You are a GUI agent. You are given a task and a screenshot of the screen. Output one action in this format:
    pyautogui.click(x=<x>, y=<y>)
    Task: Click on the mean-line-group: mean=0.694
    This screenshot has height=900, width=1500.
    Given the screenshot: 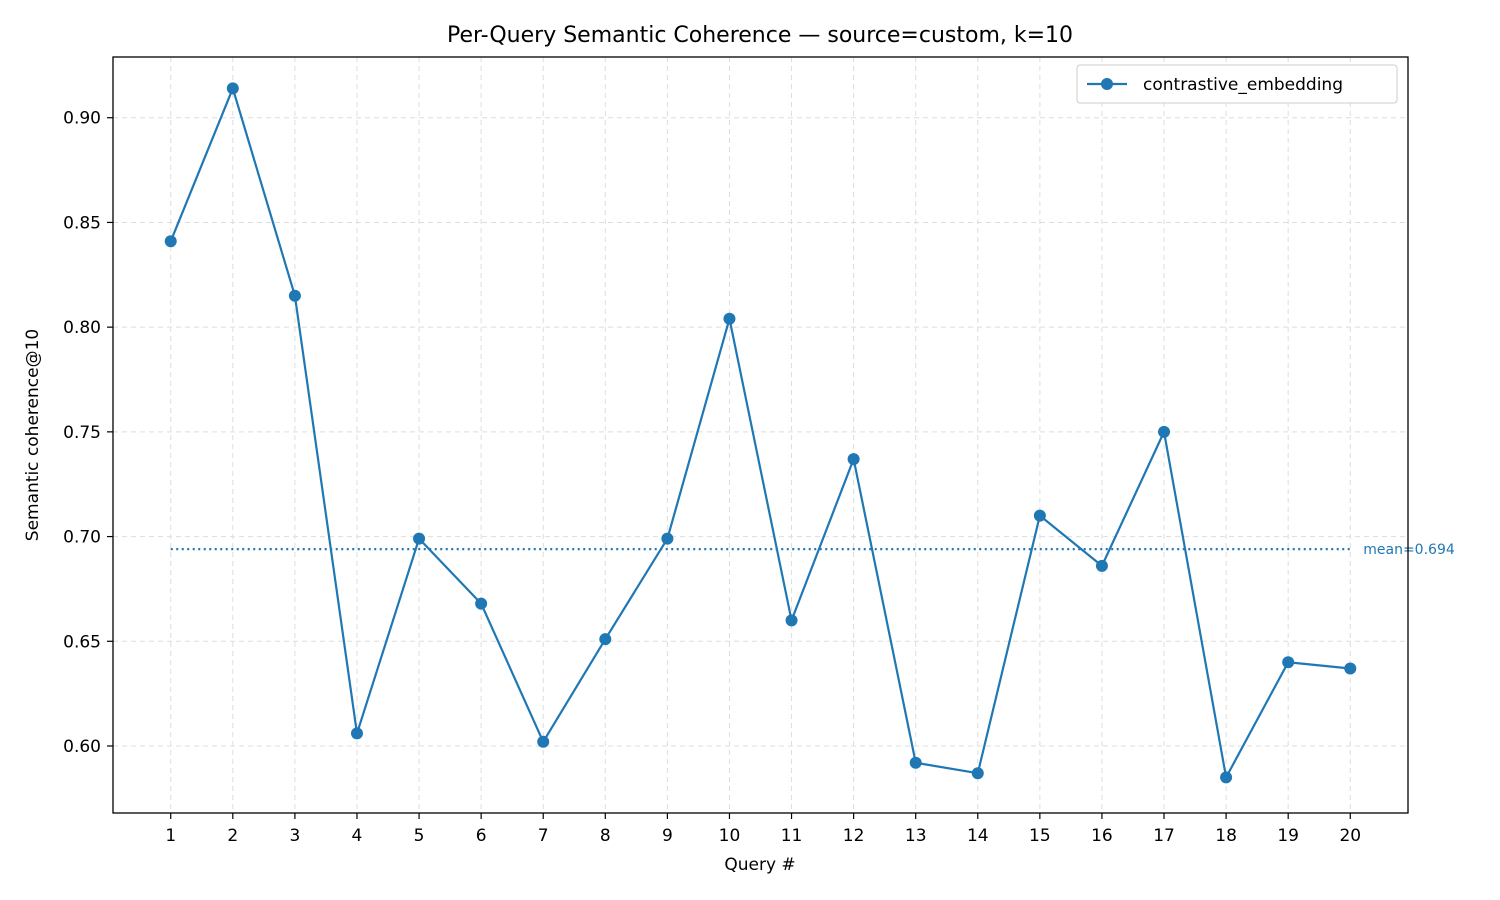 What is the action you would take?
    pyautogui.click(x=812, y=550)
    